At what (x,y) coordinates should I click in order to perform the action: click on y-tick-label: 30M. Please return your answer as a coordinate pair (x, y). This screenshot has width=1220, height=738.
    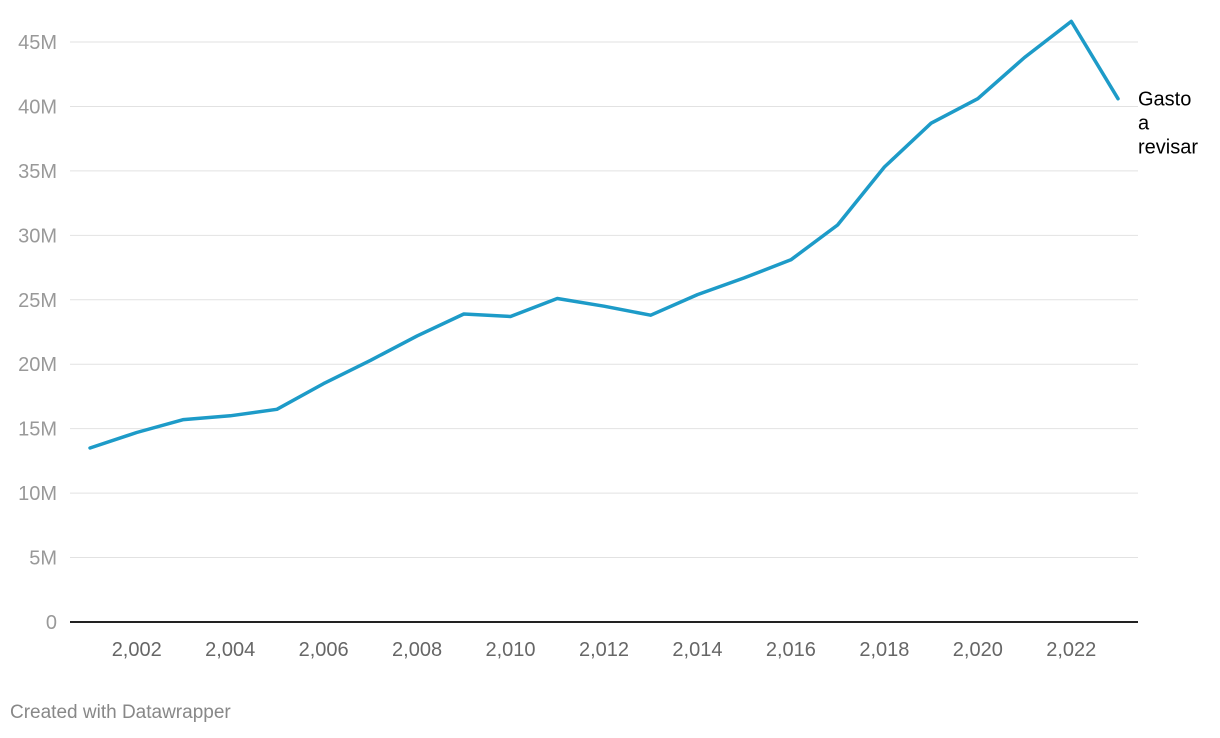
    Looking at the image, I should click on (37, 236).